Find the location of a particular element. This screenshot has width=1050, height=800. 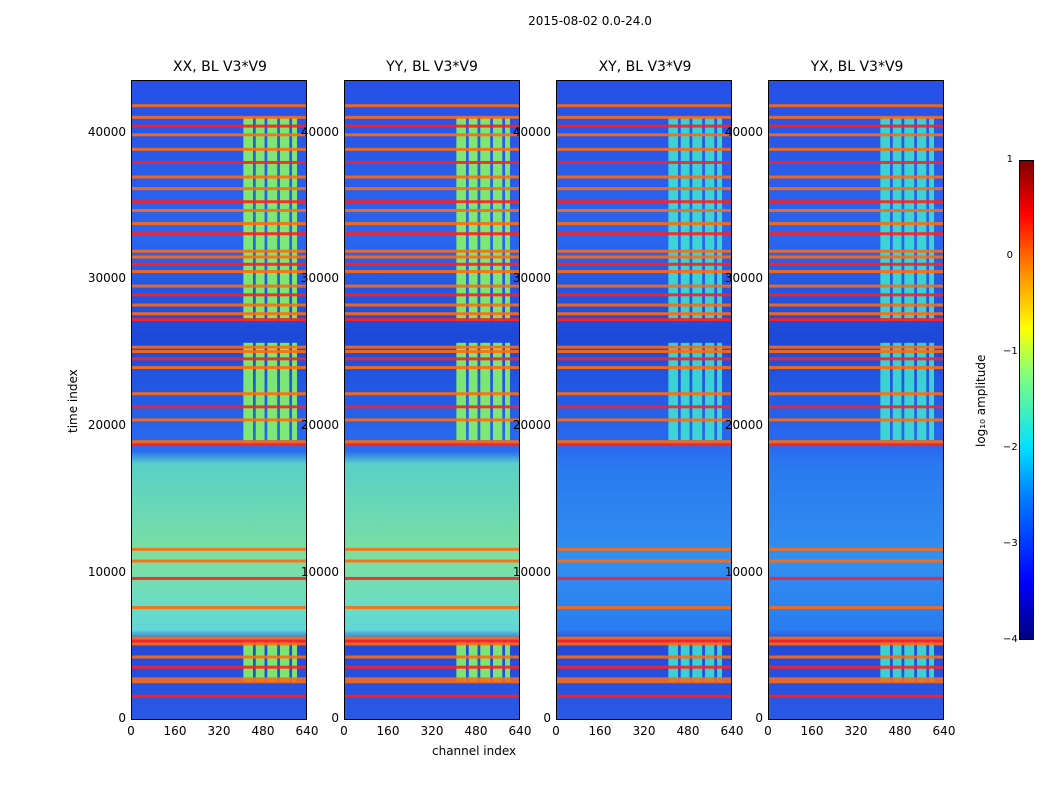

ytick-label: 20000 is located at coordinates (319, 425).